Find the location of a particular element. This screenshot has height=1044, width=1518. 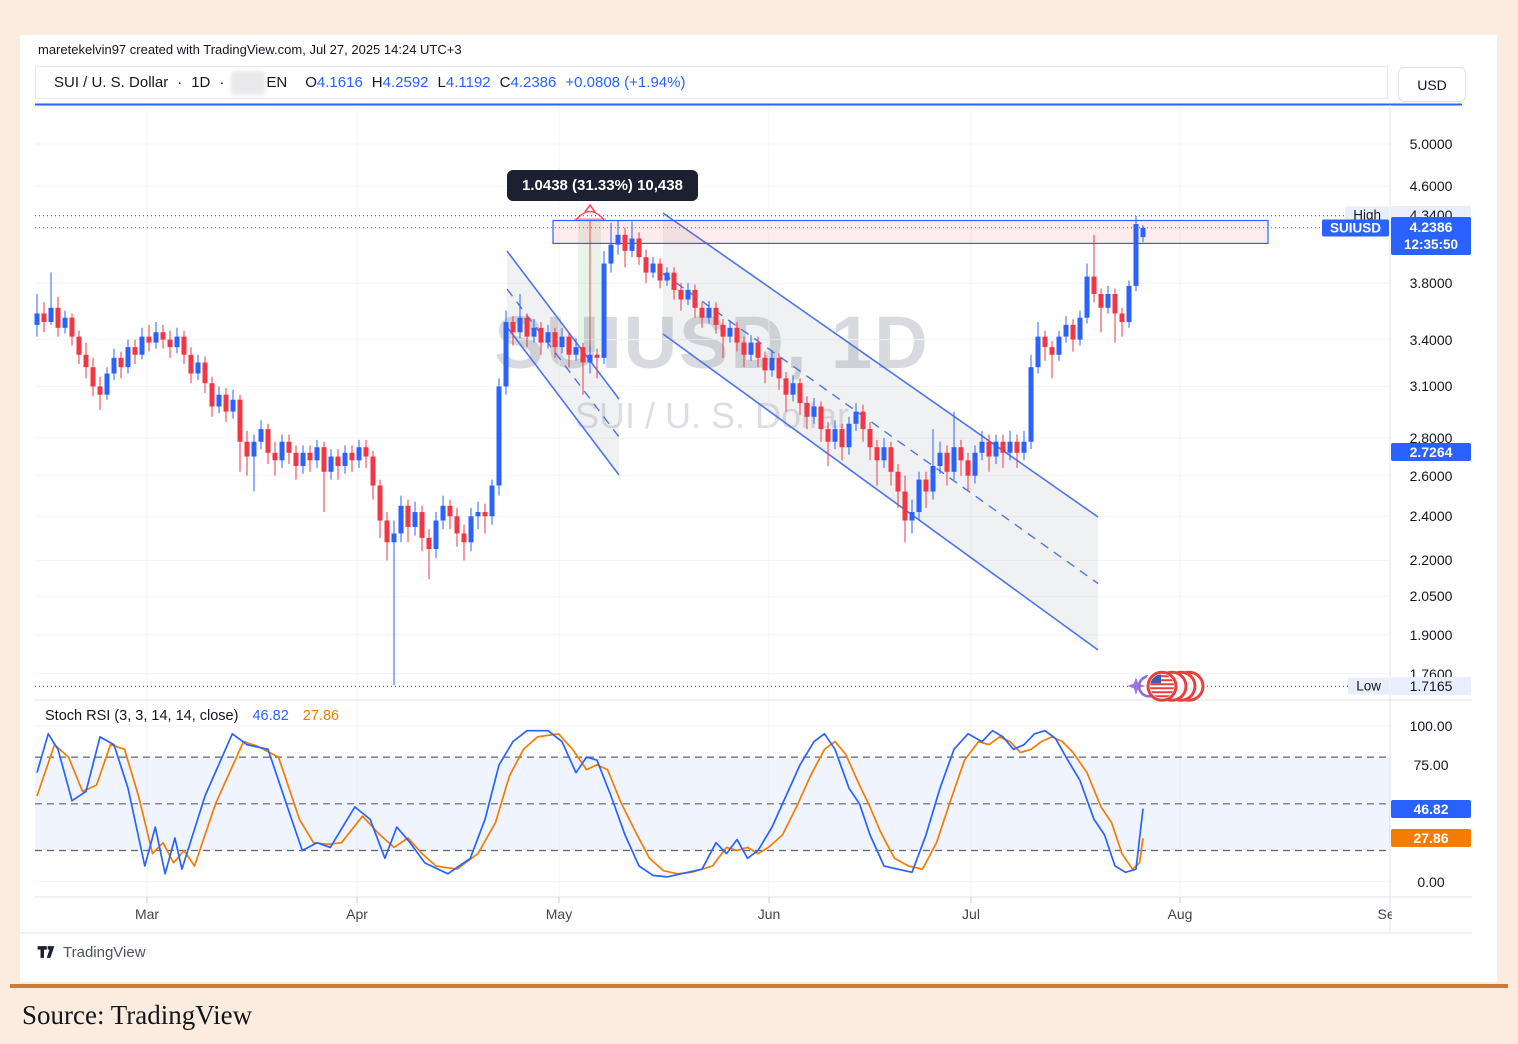

price-axis-tick: 5.0000 is located at coordinates (1431, 144).